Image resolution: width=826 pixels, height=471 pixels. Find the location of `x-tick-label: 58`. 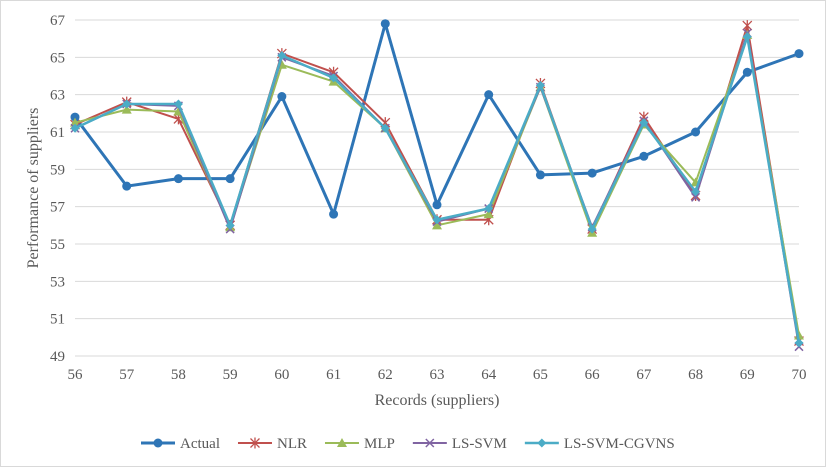

x-tick-label: 58 is located at coordinates (178, 375).